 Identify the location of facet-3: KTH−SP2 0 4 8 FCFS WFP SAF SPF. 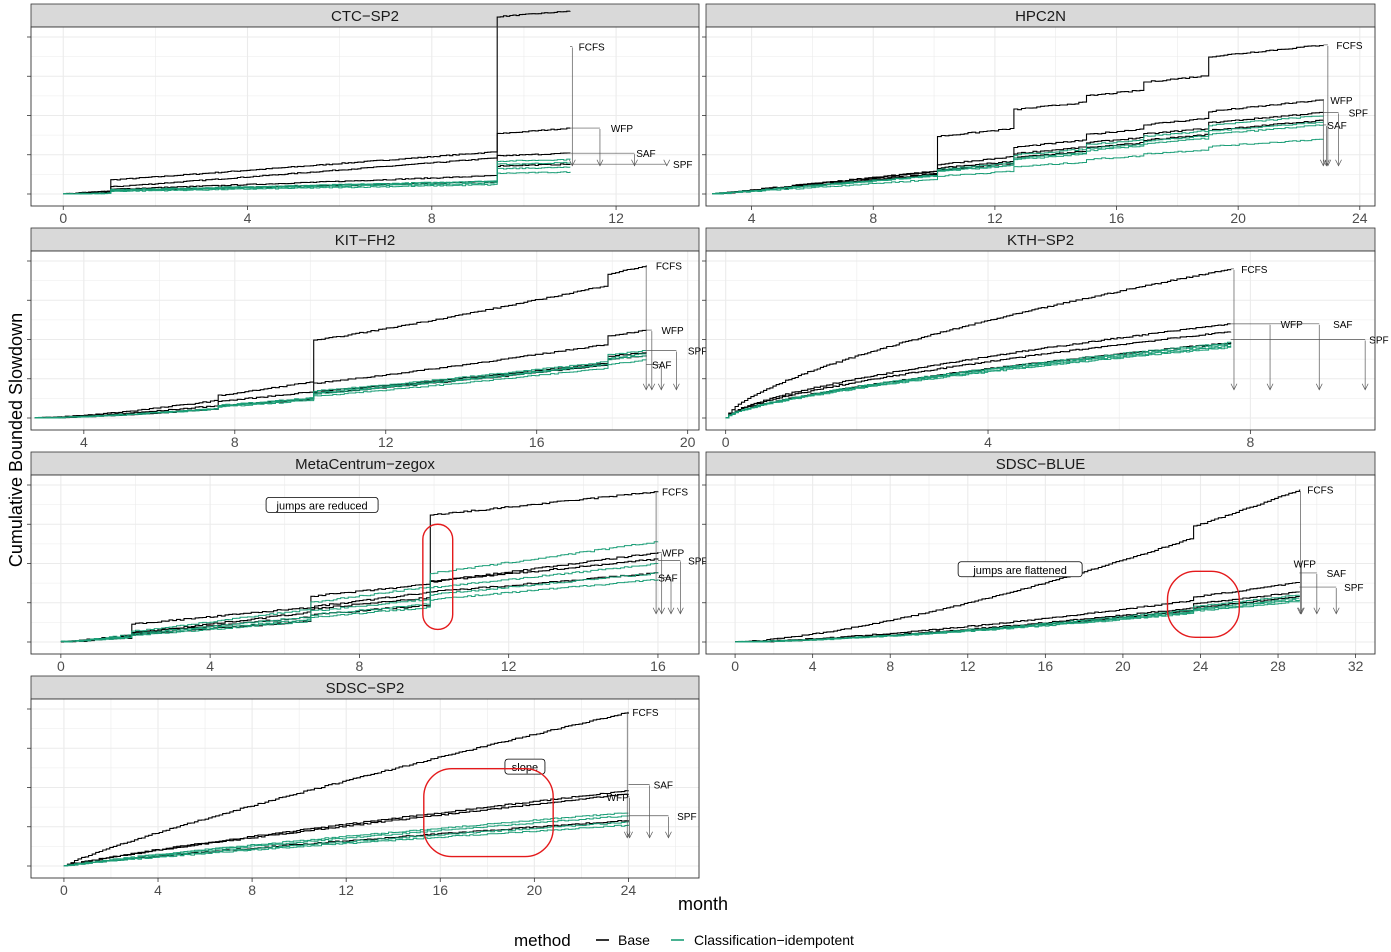
(1045, 338).